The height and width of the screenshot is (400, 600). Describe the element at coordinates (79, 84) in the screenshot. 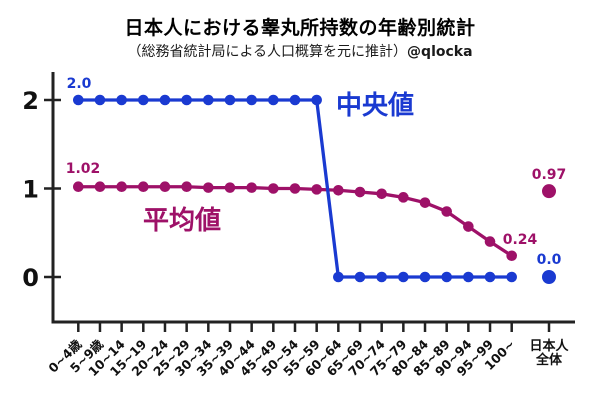

I see `median-first-value-label: 2.0` at that location.